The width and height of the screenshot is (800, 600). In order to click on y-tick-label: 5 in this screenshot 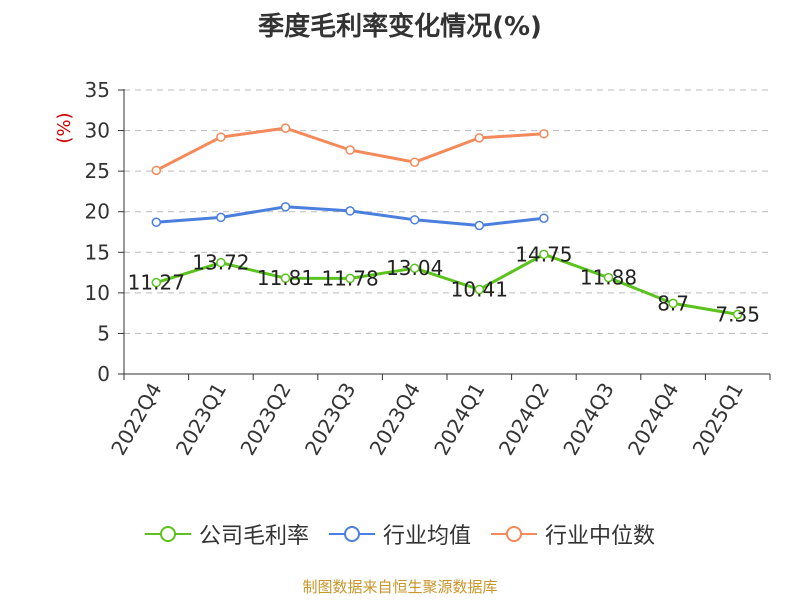, I will do `click(103, 333)`.